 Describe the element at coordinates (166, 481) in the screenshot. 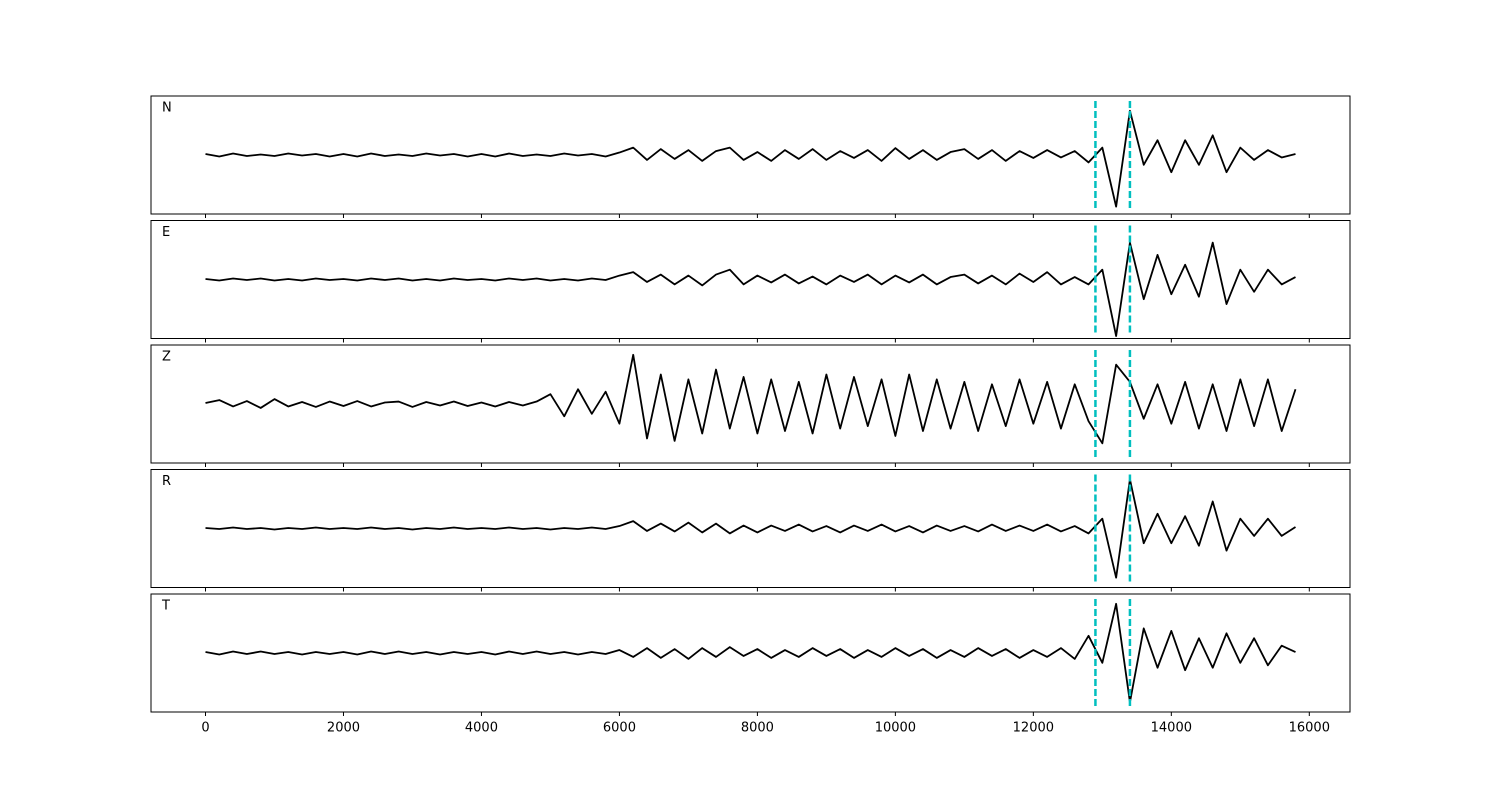

I see `panel-label: R` at that location.